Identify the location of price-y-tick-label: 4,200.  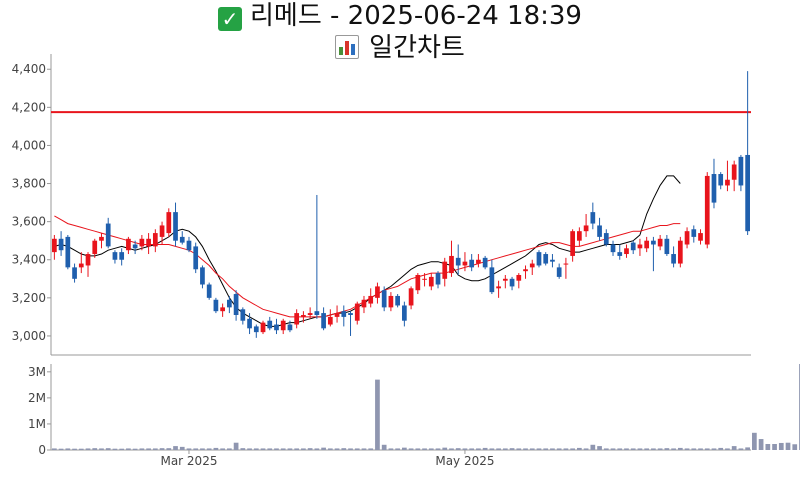
(29, 107).